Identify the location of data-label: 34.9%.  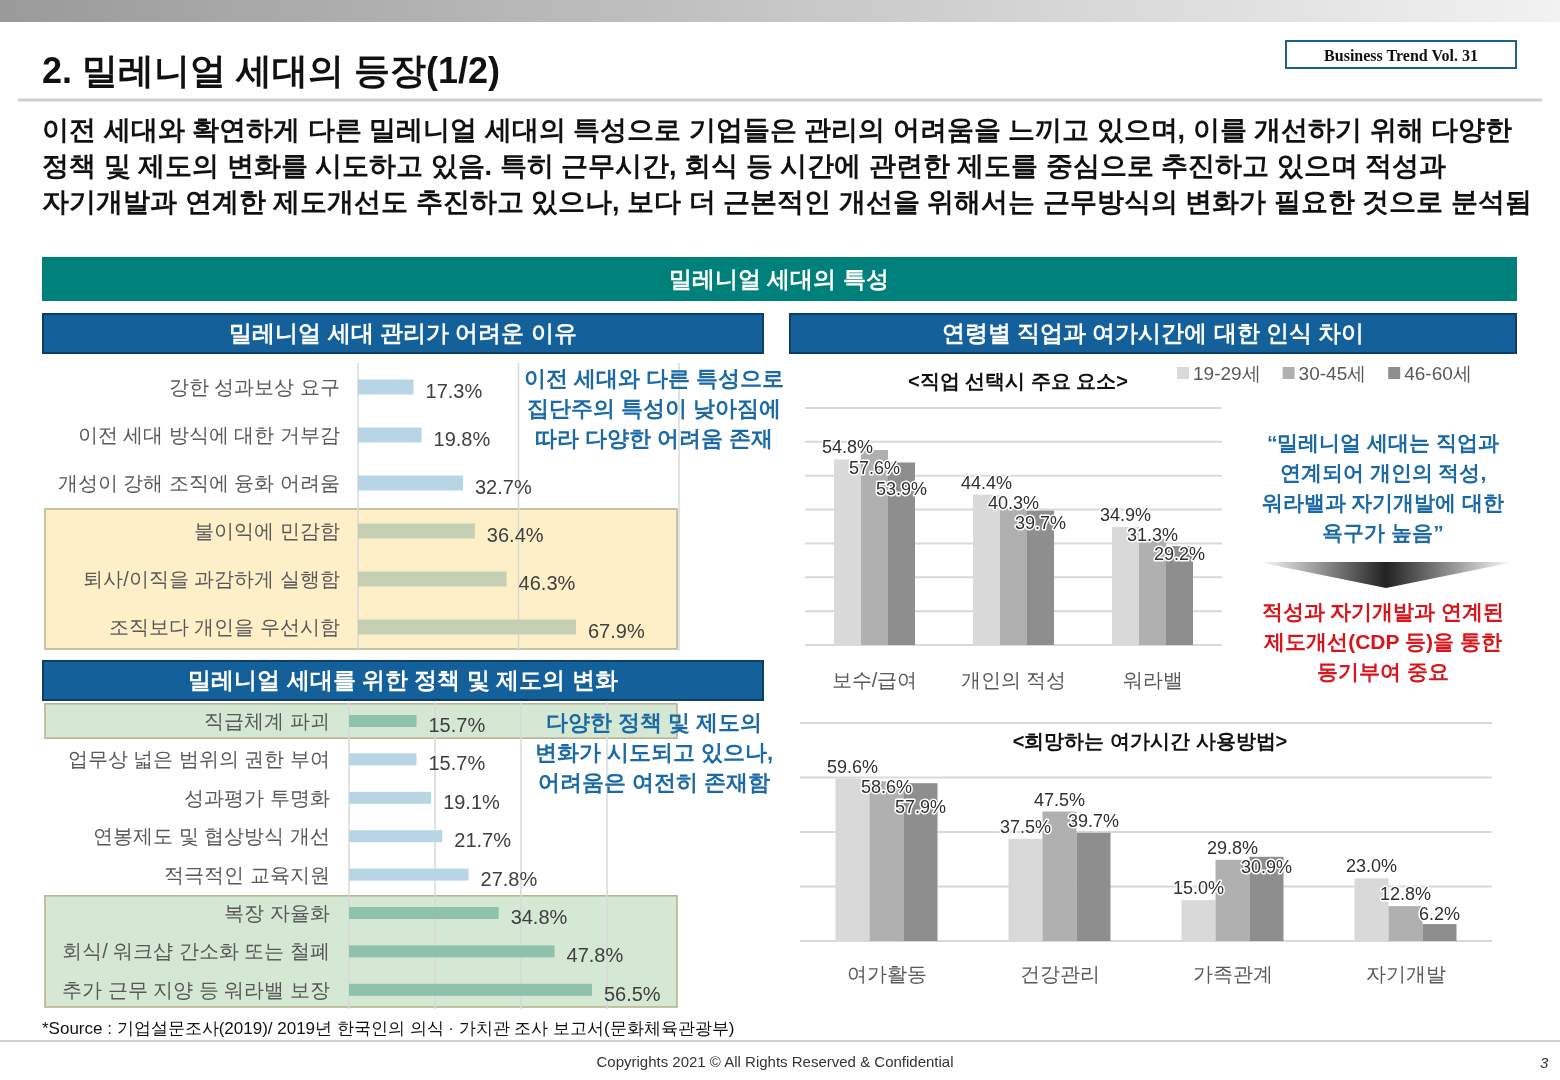
(1125, 514).